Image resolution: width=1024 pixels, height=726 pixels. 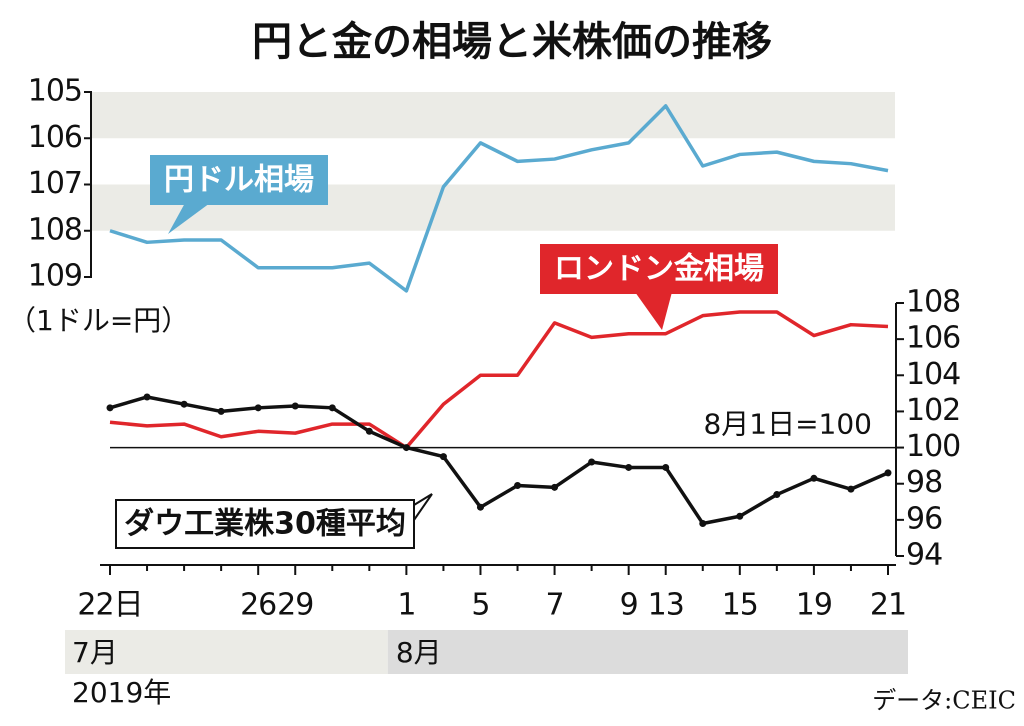 I want to click on legend-label: ロンドン金相場, so click(x=659, y=269).